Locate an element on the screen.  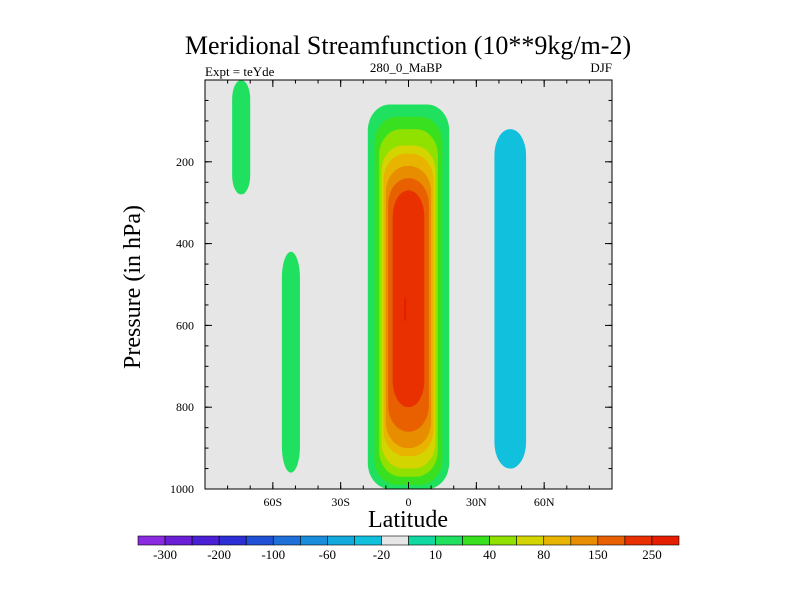
colorbar-label: -300 is located at coordinates (165, 554).